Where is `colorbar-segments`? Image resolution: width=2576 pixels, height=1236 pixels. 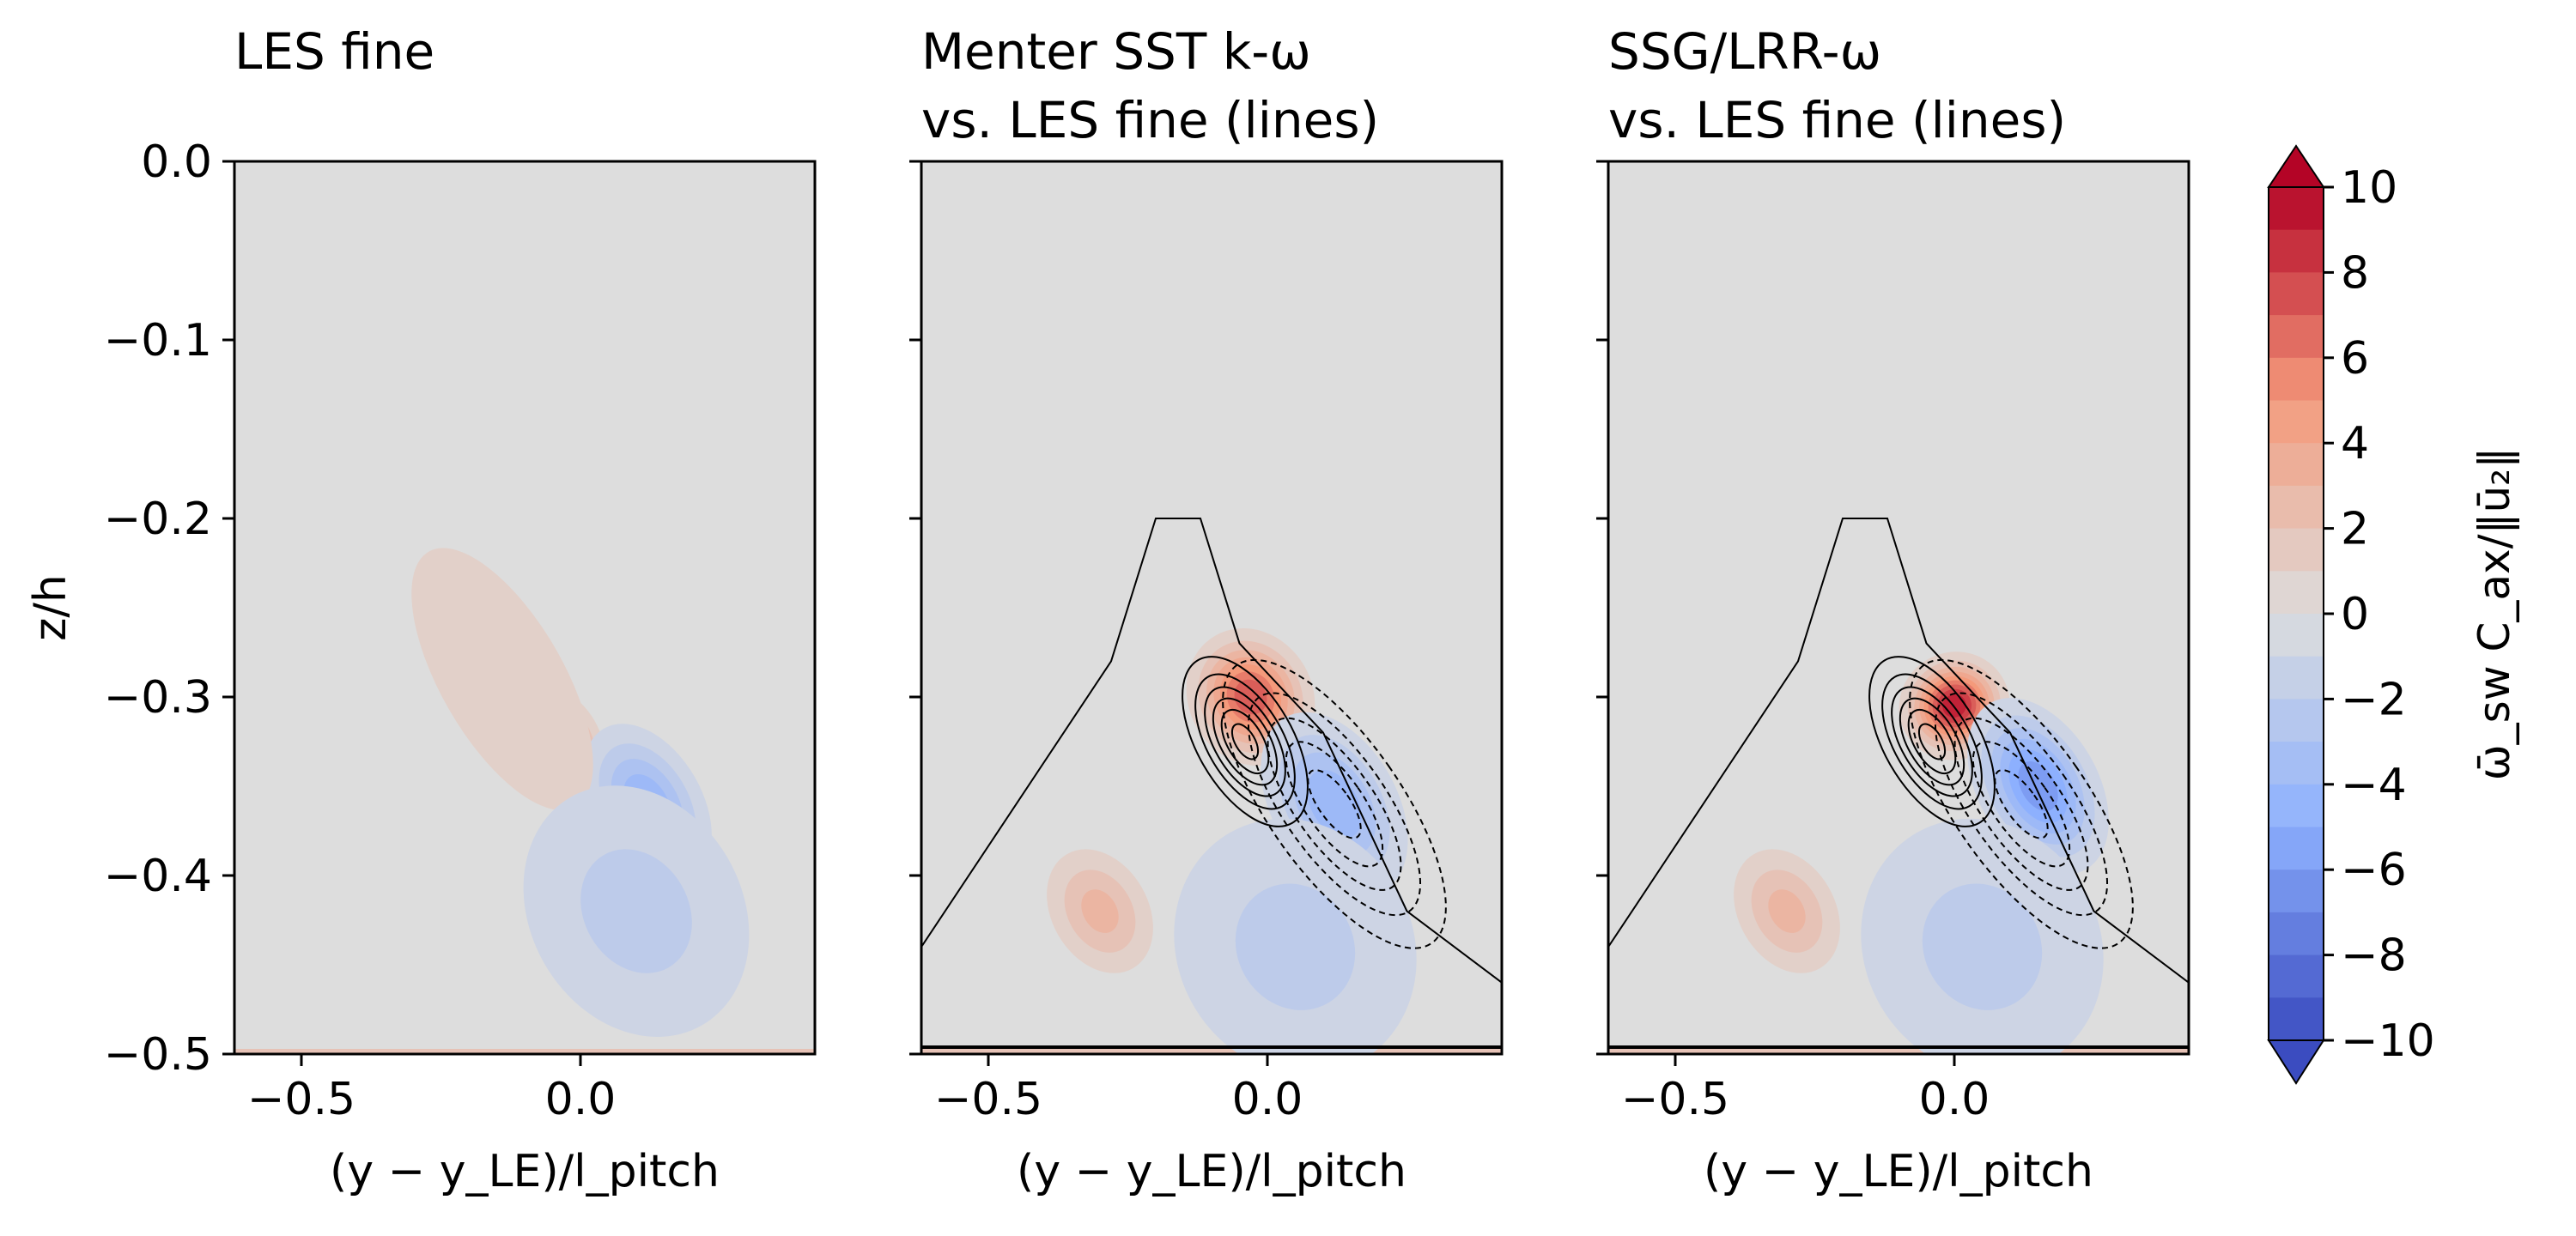 colorbar-segments is located at coordinates (2296, 614).